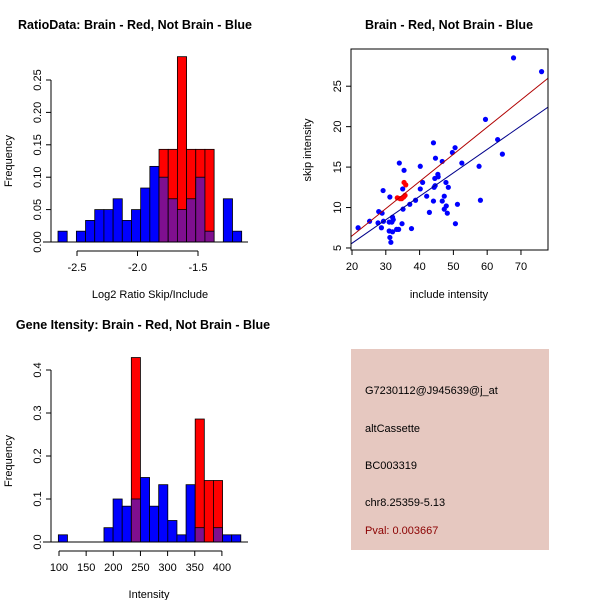  What do you see at coordinates (419, 267) in the screenshot?
I see `scatter-x-tick-label: 40` at bounding box center [419, 267].